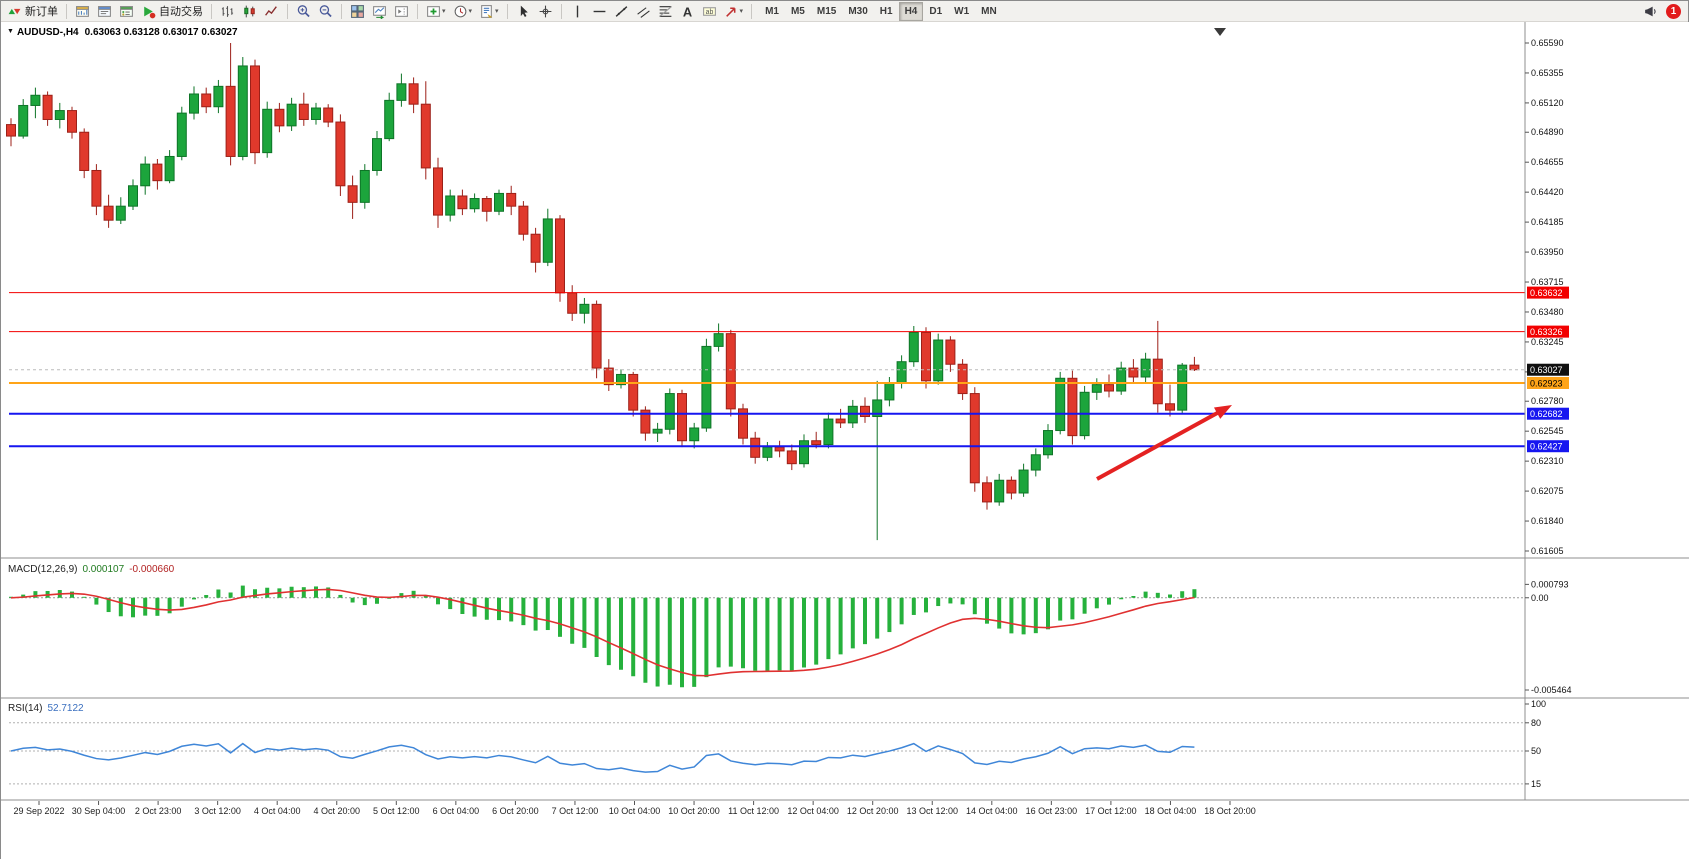 The width and height of the screenshot is (1689, 859). I want to click on zoom-out-icon, so click(325, 10).